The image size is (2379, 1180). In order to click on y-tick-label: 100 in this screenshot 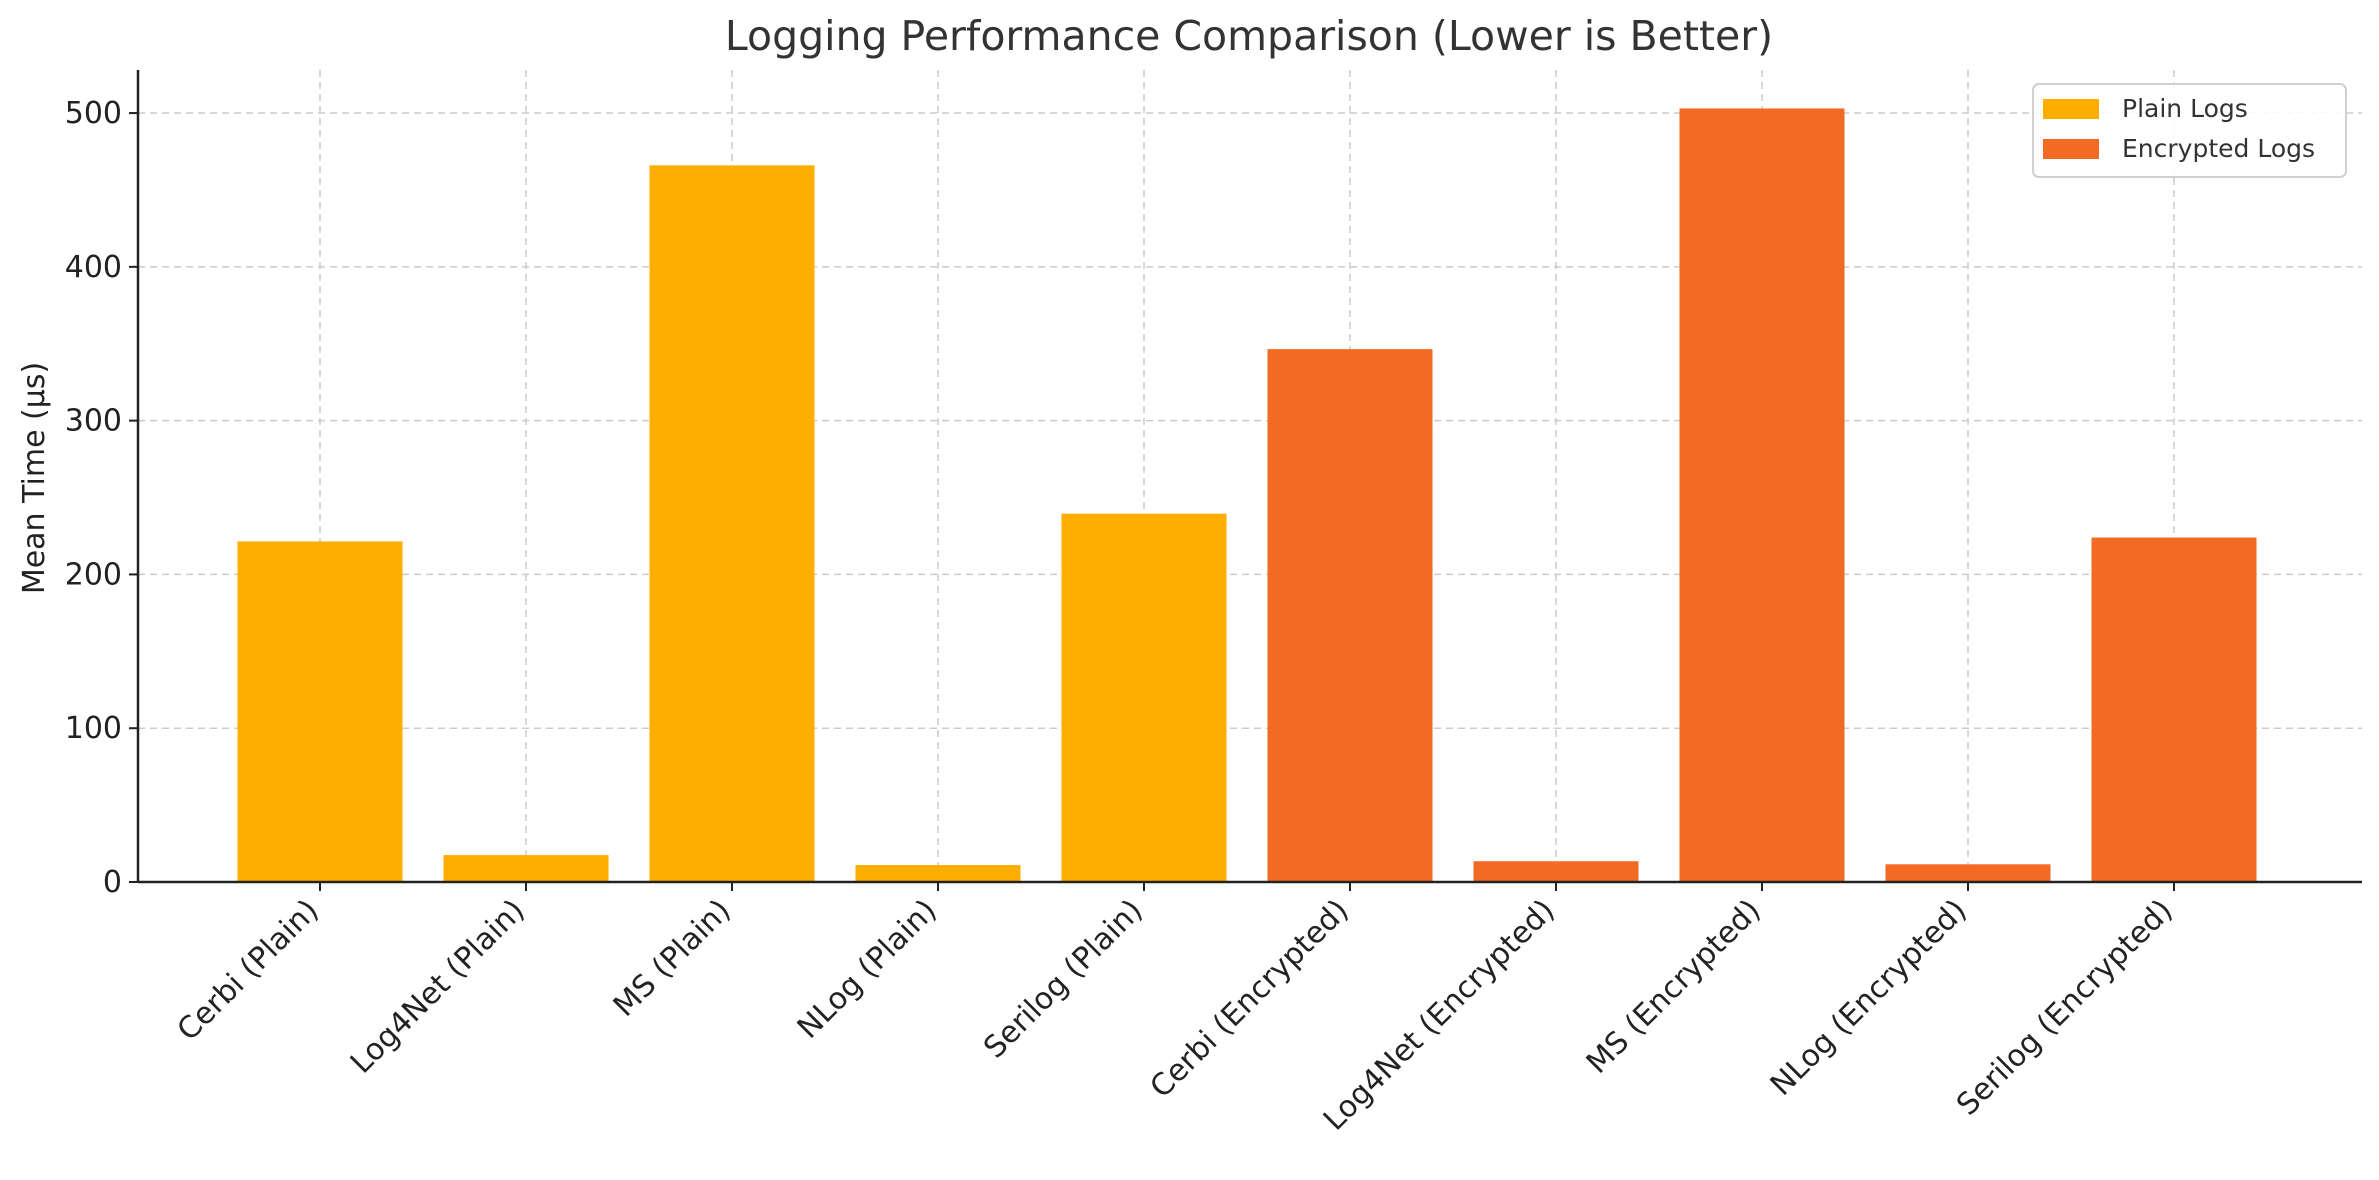, I will do `click(93, 728)`.